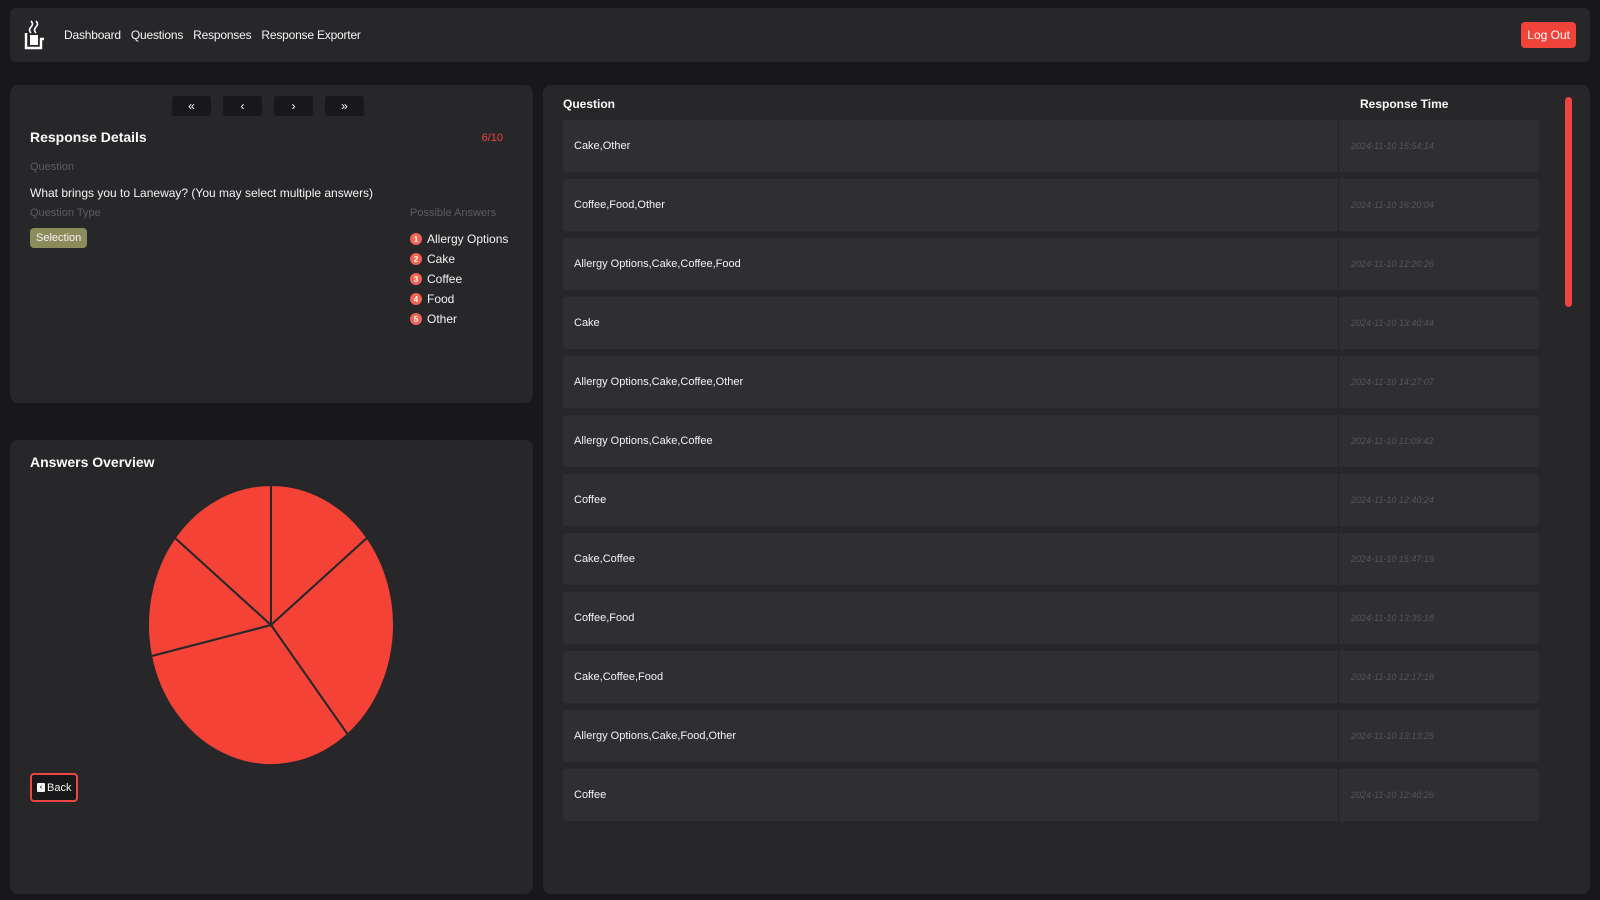  Describe the element at coordinates (445, 279) in the screenshot. I see `answer-label: Coffee` at that location.